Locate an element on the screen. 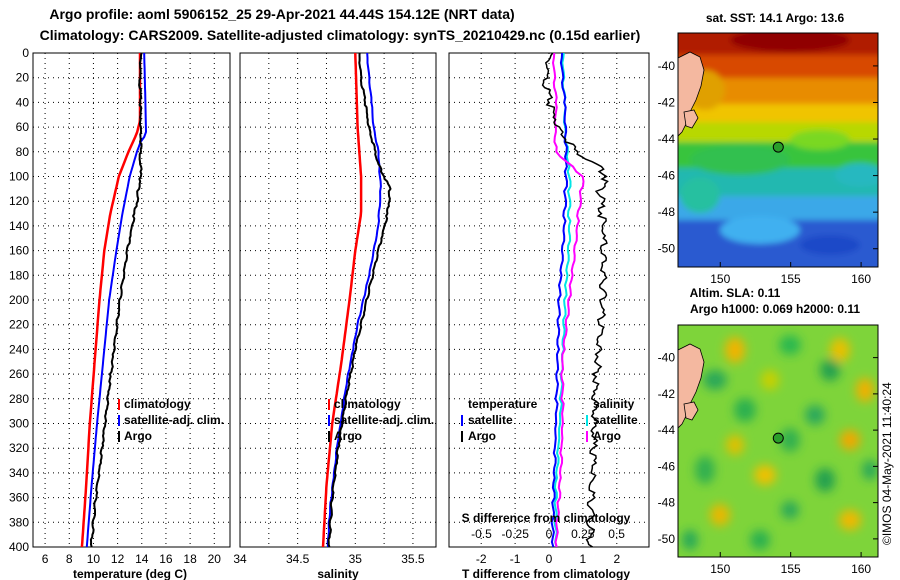  t-difference-argo-line is located at coordinates (575, 300).